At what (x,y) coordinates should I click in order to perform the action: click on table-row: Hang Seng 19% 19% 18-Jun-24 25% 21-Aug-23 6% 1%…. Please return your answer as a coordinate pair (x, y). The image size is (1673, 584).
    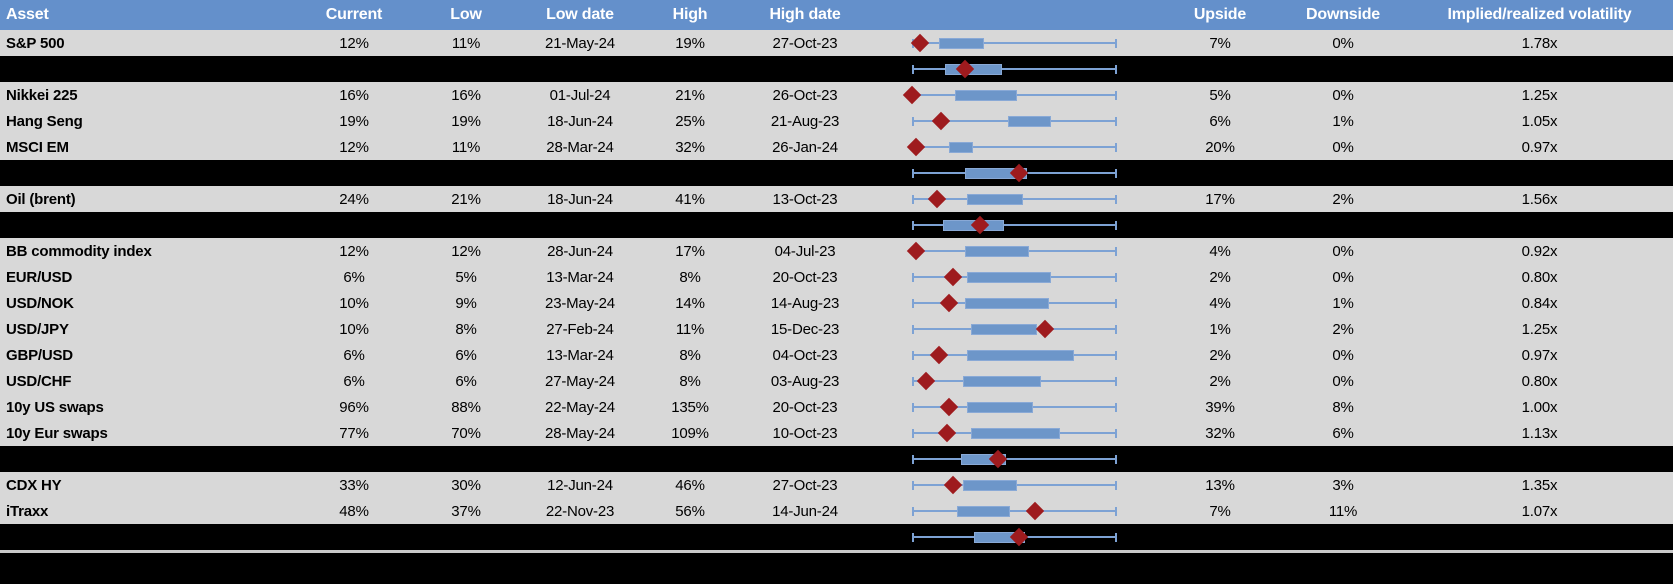
    Looking at the image, I should click on (836, 121).